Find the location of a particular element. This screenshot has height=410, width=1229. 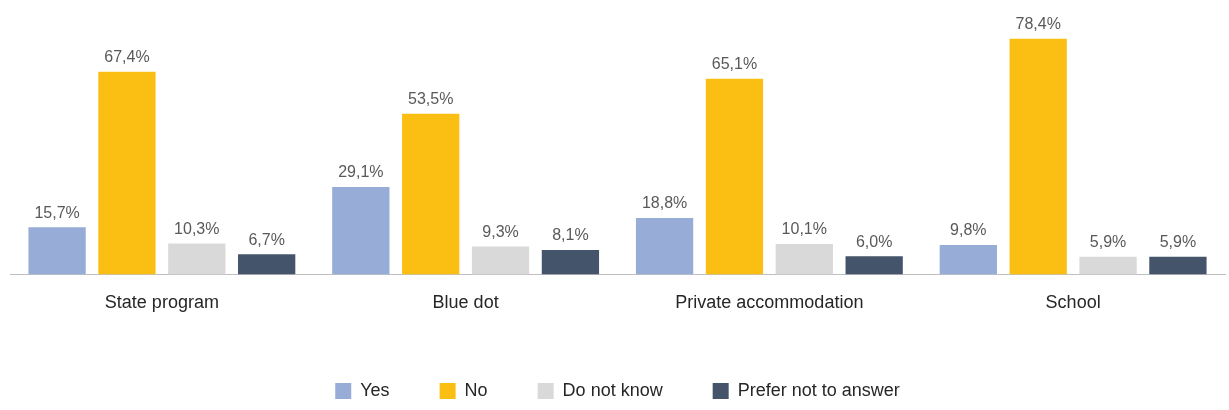

data-label: 6,7% is located at coordinates (266, 239).